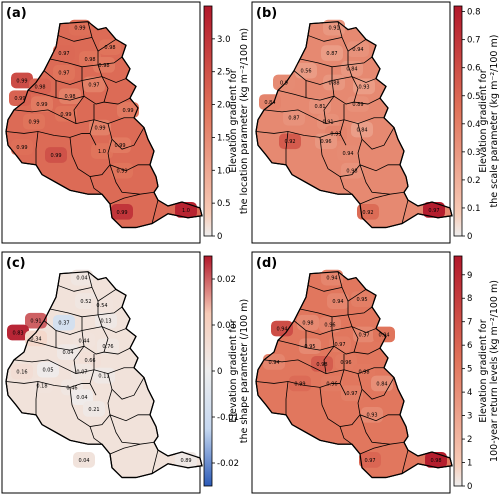 This screenshot has height=499, width=500. I want to click on region-label: 0.84, so click(381, 384).